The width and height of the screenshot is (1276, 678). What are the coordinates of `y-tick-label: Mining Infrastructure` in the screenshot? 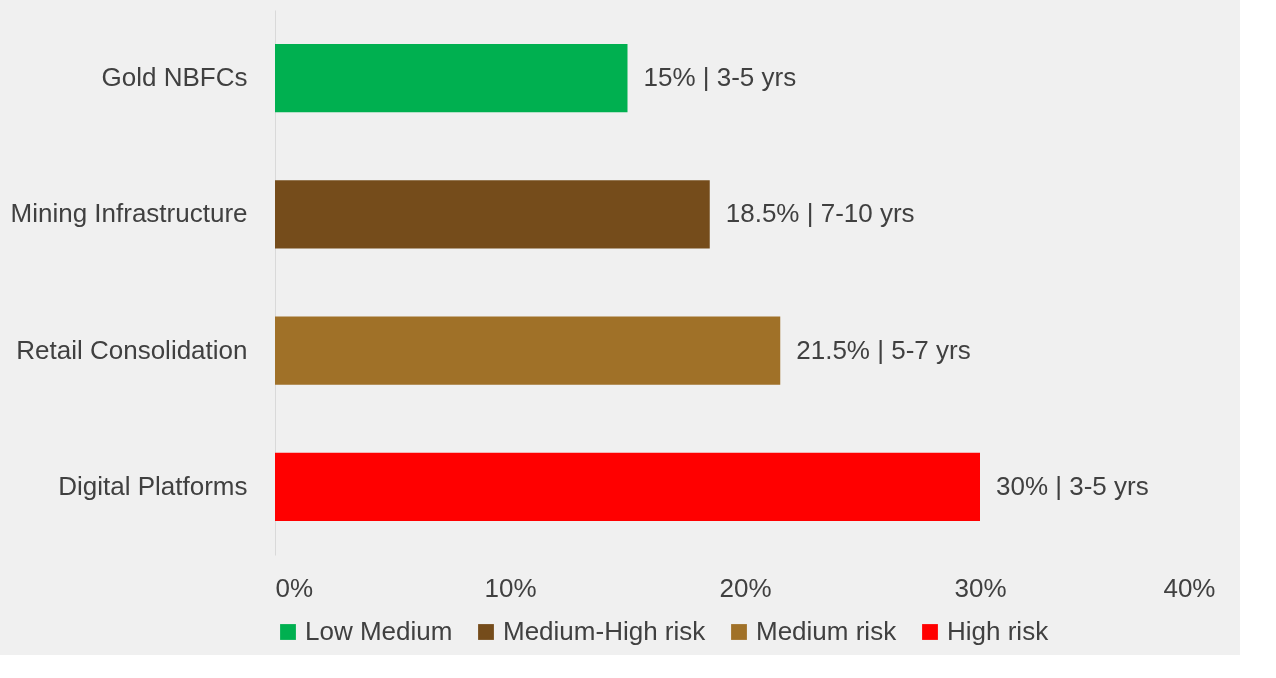 It's located at (129, 213).